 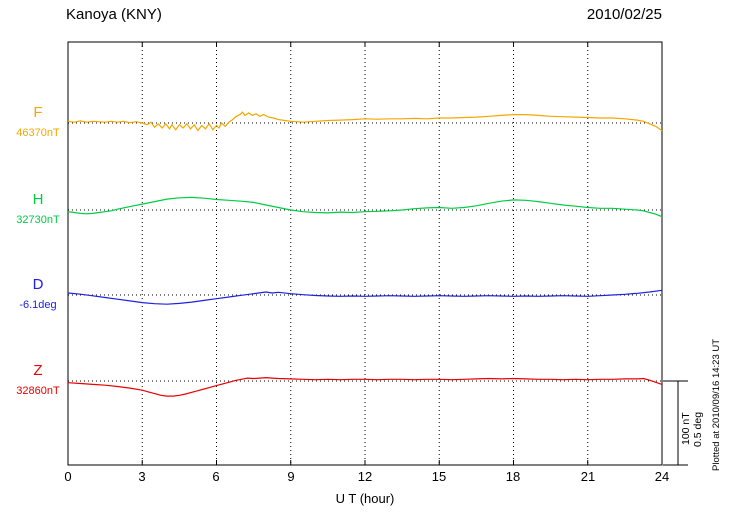 What do you see at coordinates (365, 297) in the screenshot?
I see `trace-D` at bounding box center [365, 297].